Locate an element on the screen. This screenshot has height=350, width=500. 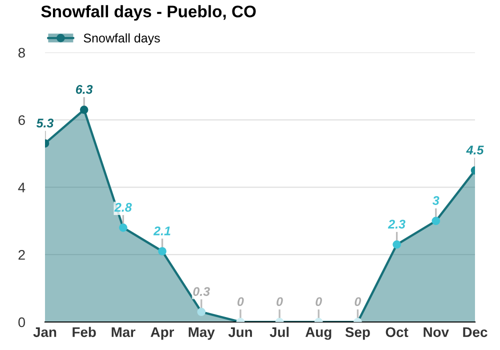
data-label: 2.8 is located at coordinates (123, 207).